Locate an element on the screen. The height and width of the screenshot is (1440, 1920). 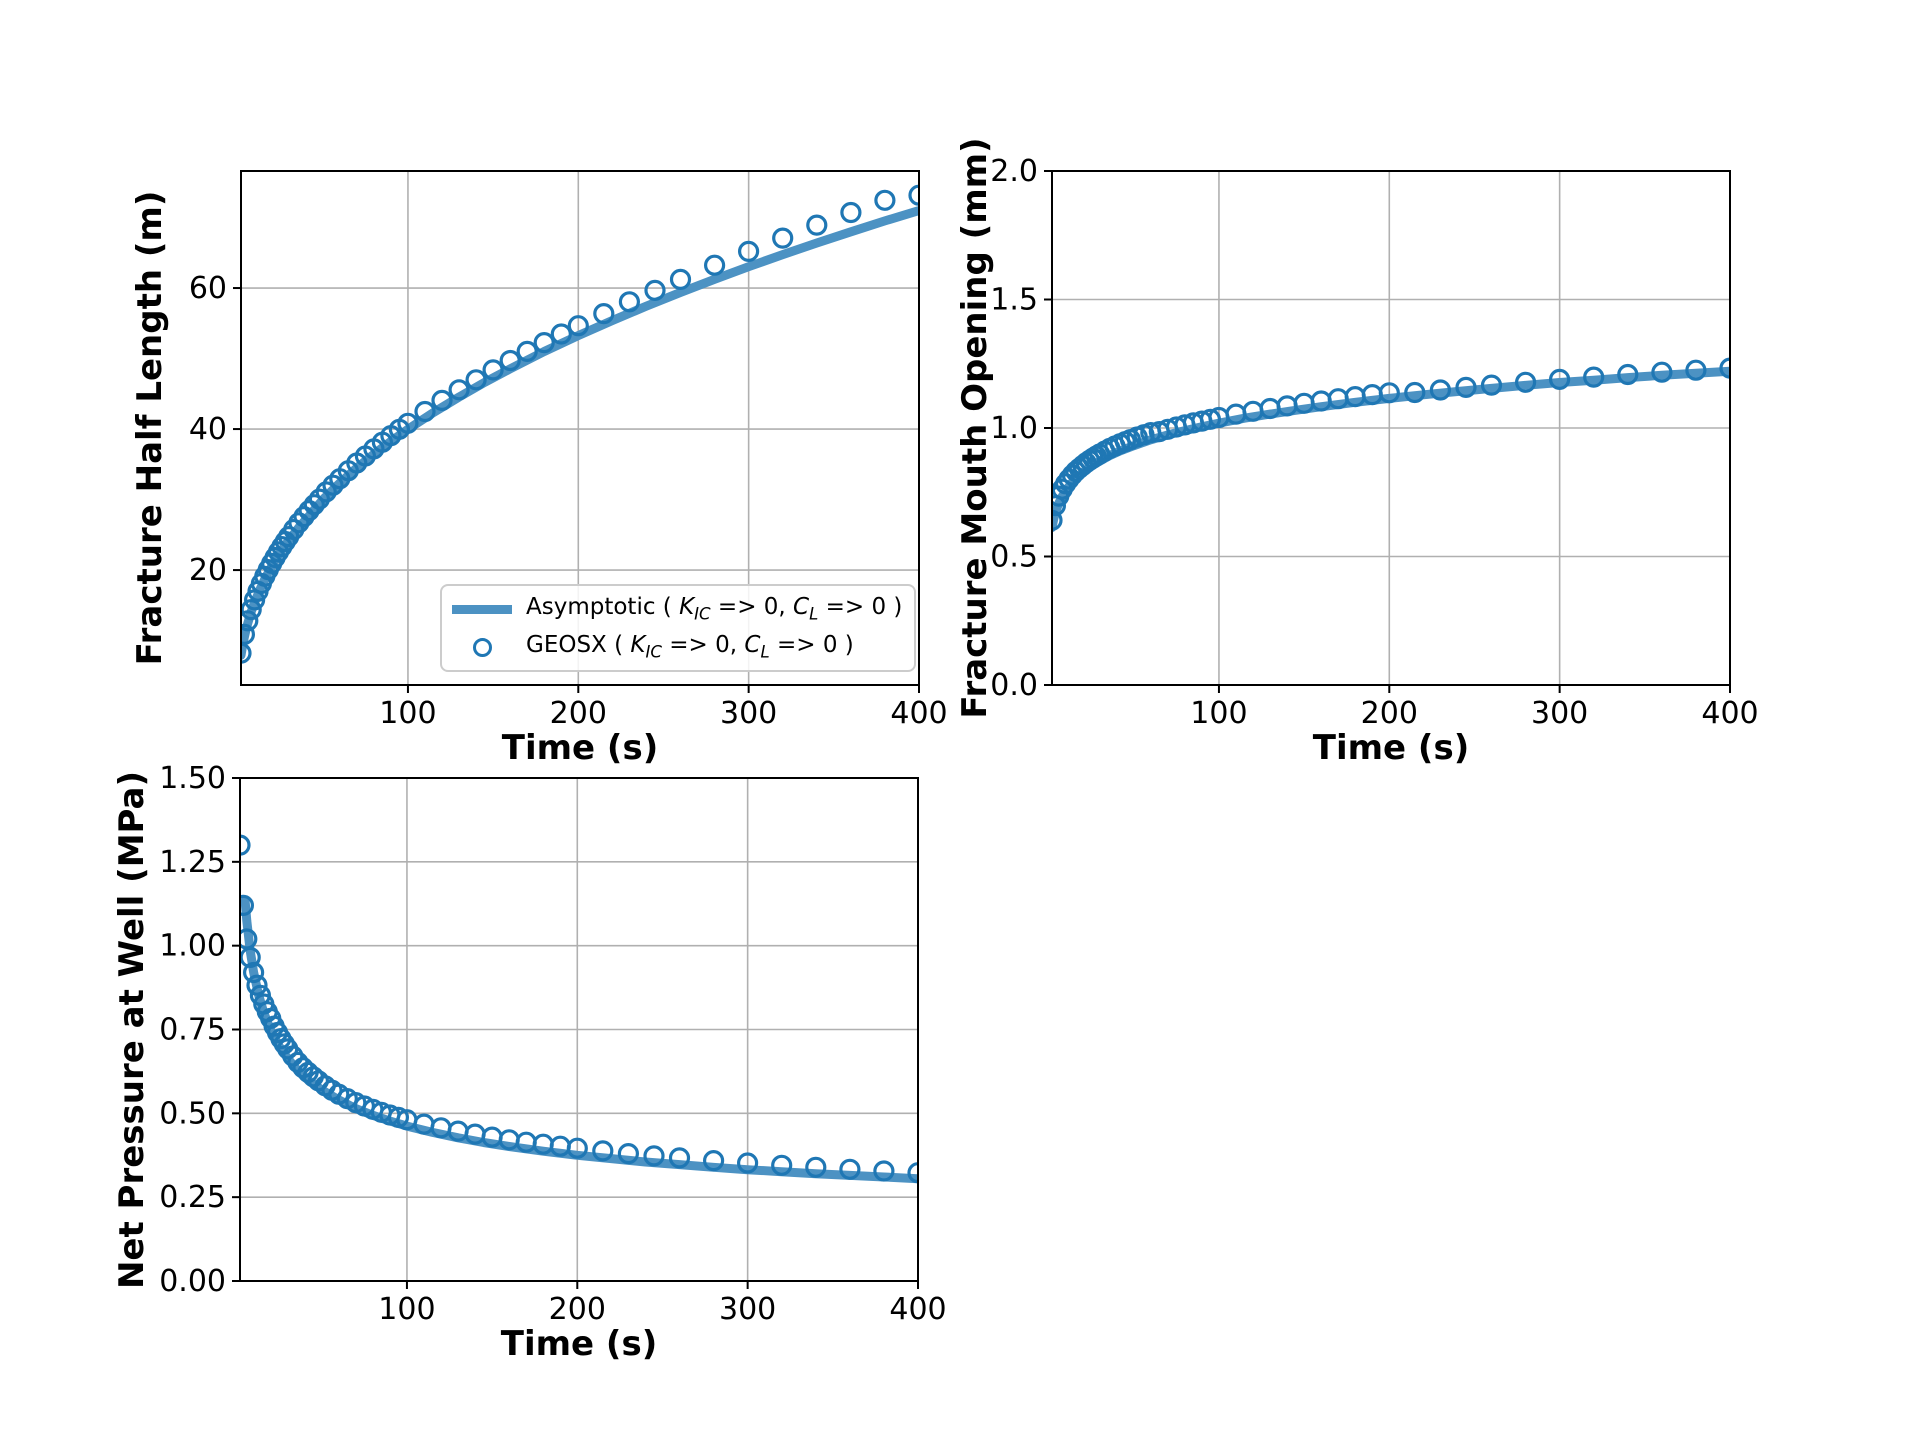
ylabel-fracture-half-length: Fracture Half Length (m) is located at coordinates (150, 428).